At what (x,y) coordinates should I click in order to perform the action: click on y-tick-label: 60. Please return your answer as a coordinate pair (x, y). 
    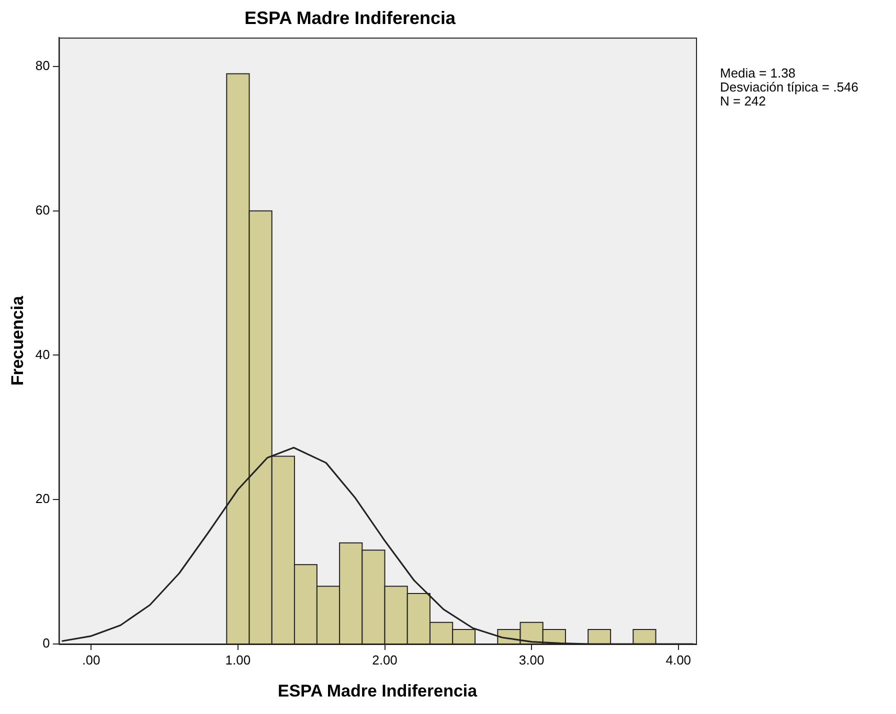
    Looking at the image, I should click on (42, 210).